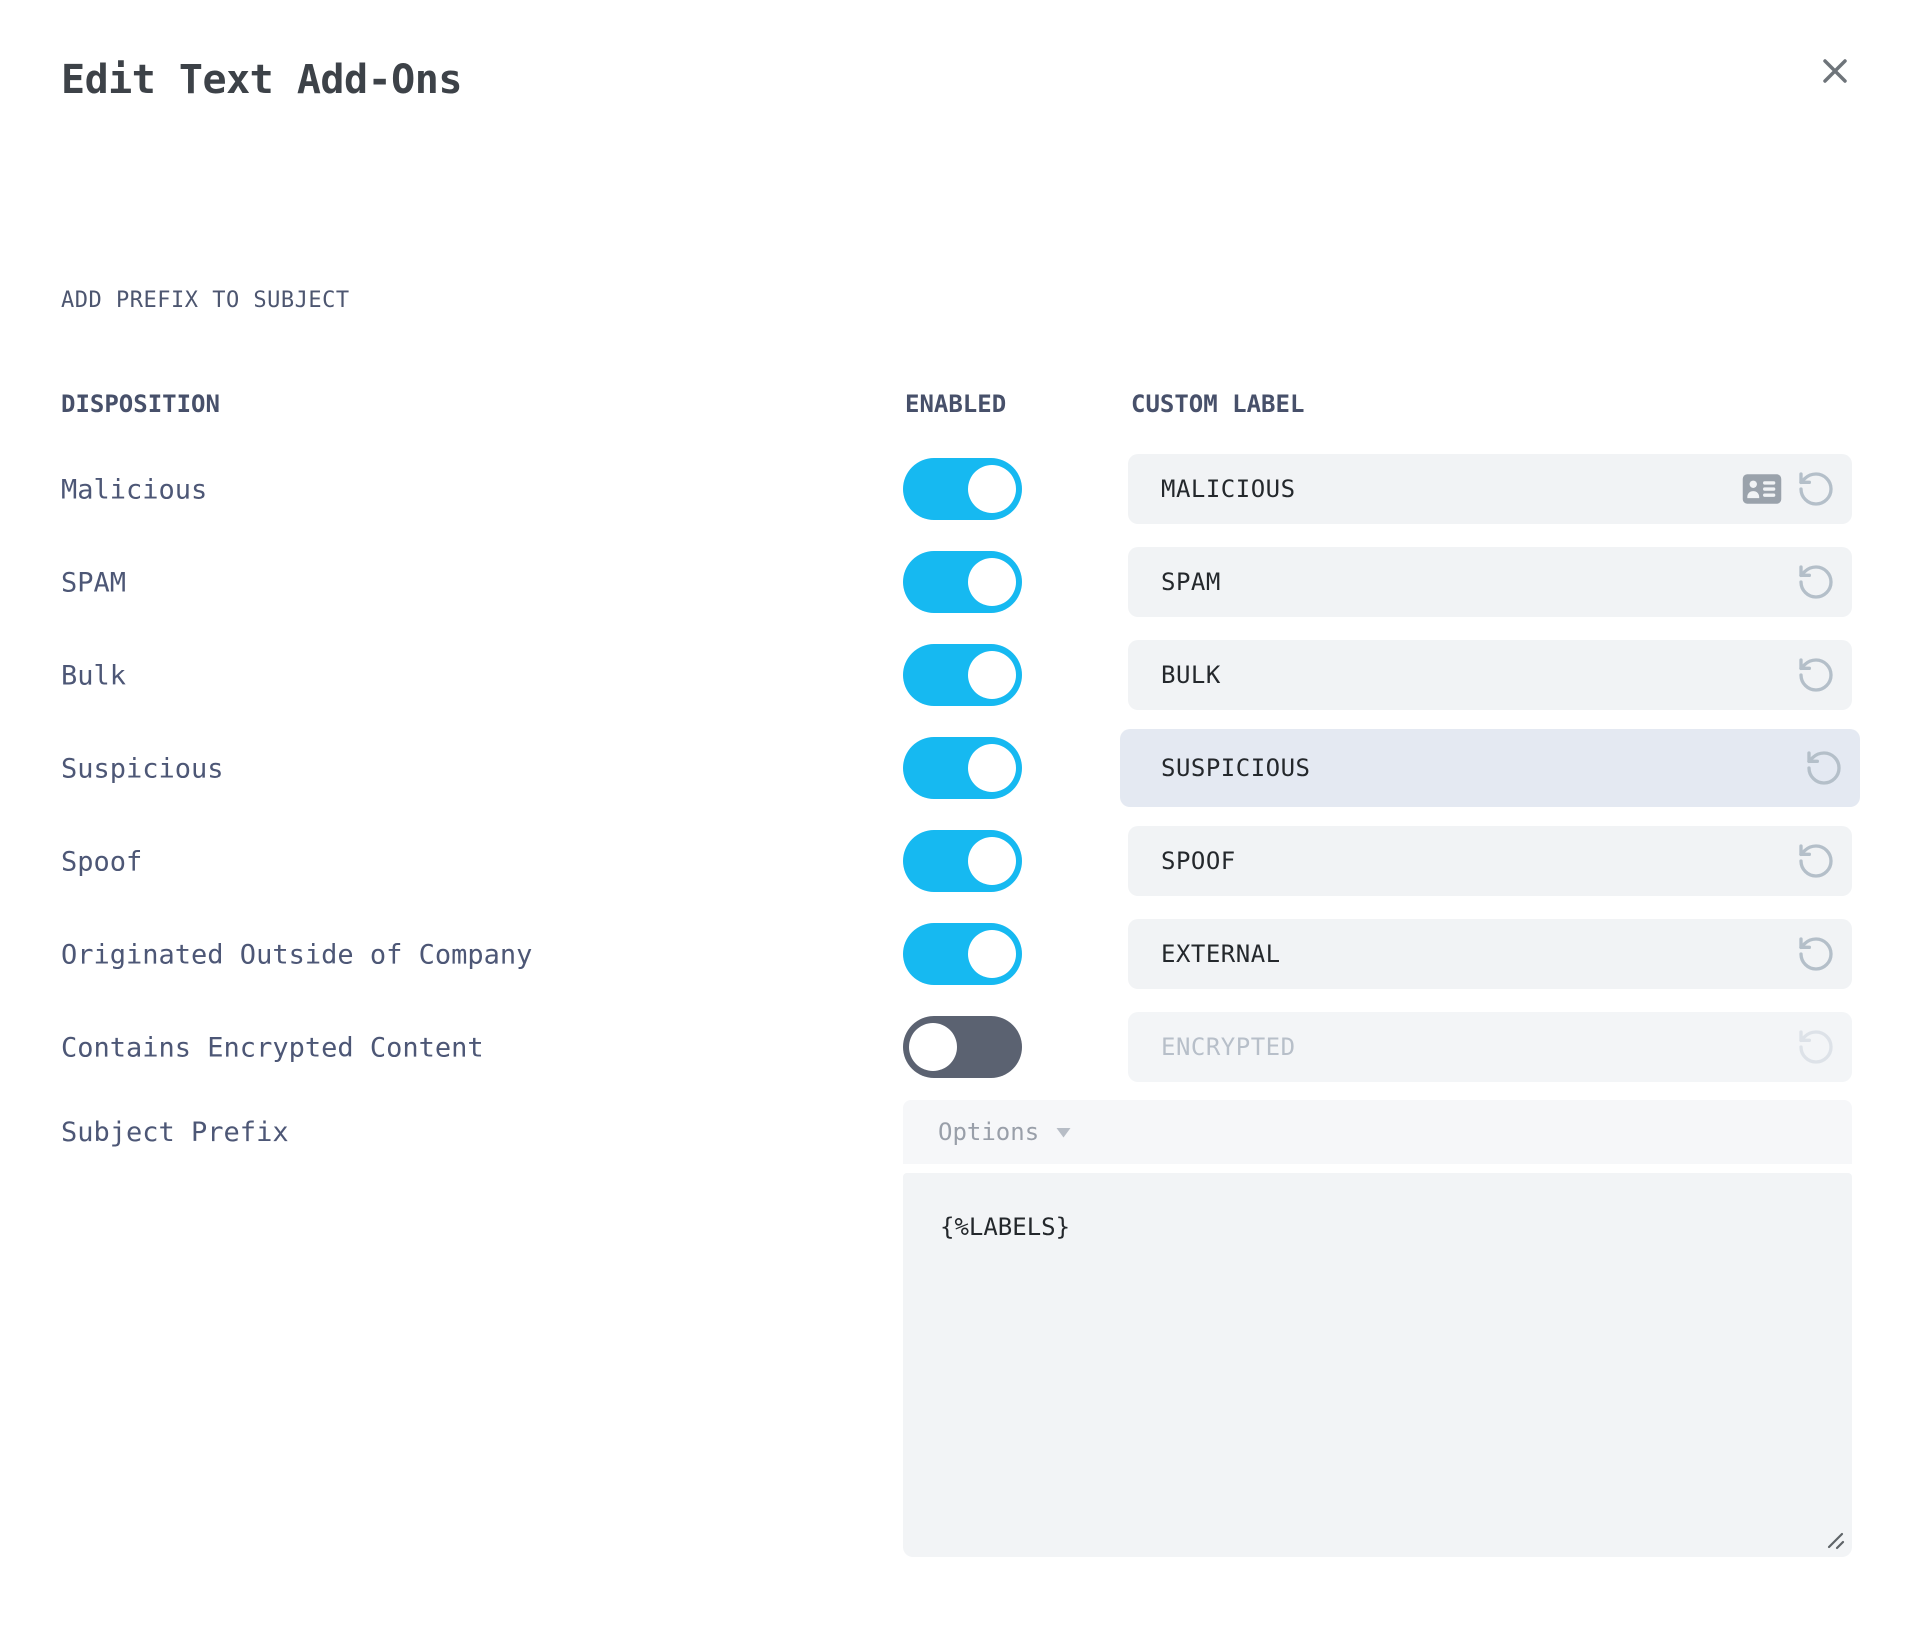 This screenshot has width=1908, height=1650. Describe the element at coordinates (1198, 861) in the screenshot. I see `custom-label-text: SPOOF` at that location.